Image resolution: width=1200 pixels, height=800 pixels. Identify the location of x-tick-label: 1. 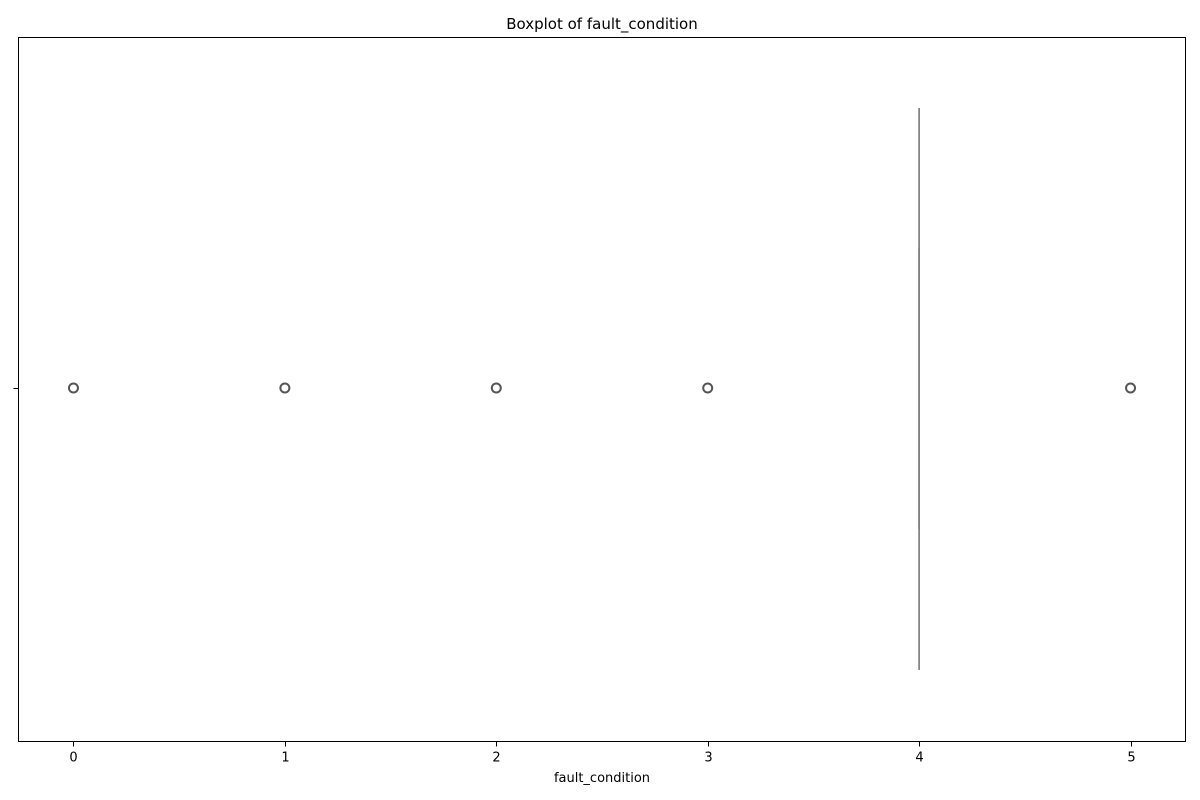
(285, 758).